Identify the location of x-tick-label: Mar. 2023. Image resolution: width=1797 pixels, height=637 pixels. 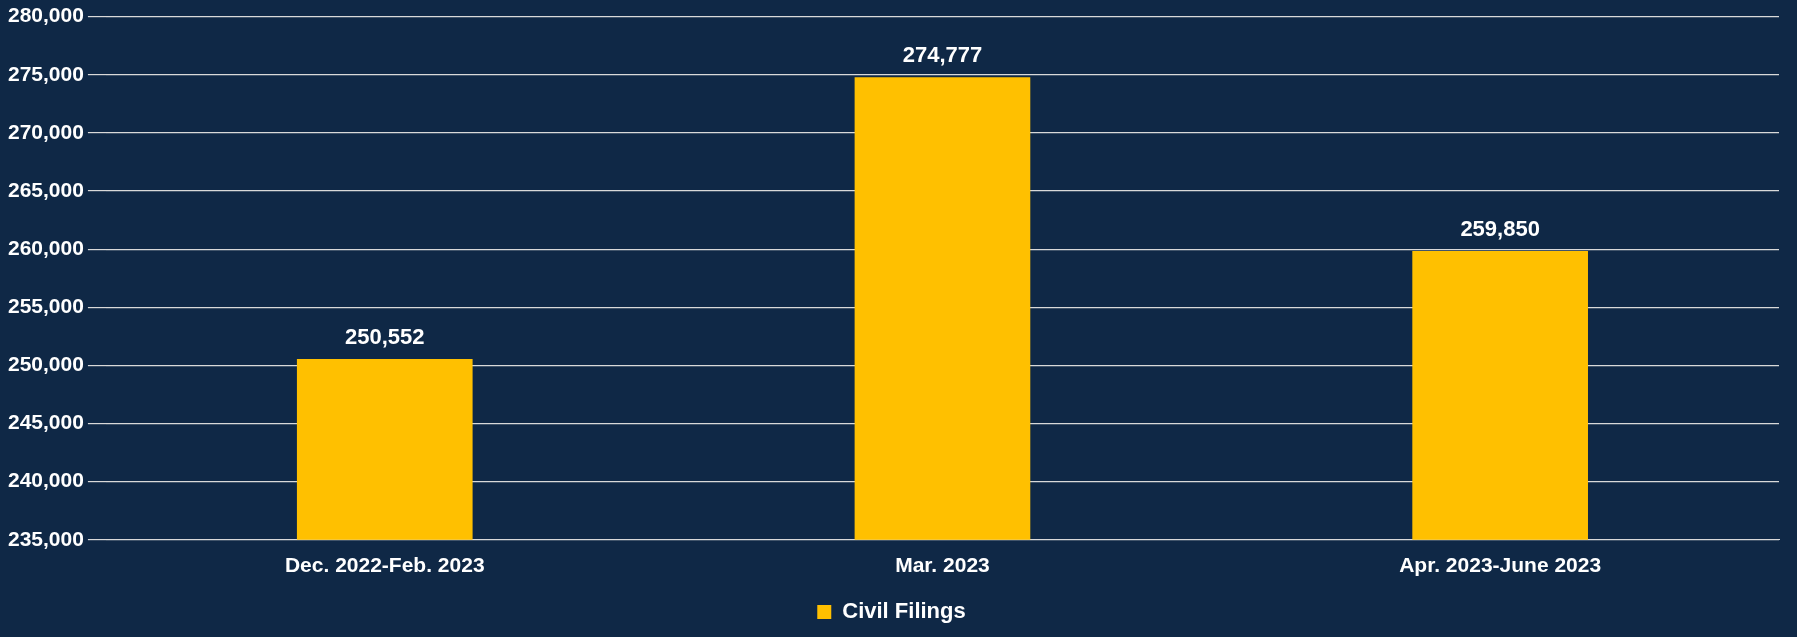
(942, 565).